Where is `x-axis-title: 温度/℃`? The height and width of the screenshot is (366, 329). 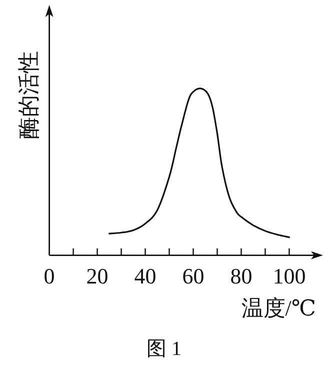 x-axis-title: 温度/℃ is located at coordinates (278, 307).